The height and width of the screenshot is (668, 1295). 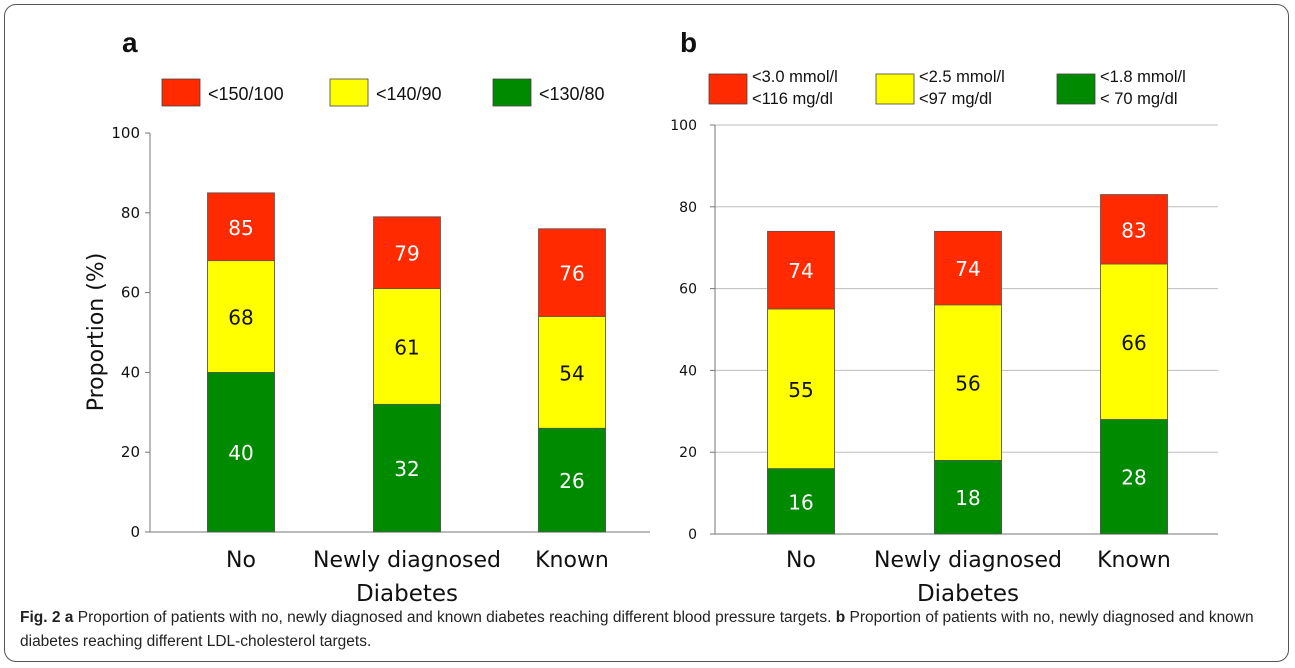 I want to click on panel-a-data-label: 54, so click(x=571, y=373).